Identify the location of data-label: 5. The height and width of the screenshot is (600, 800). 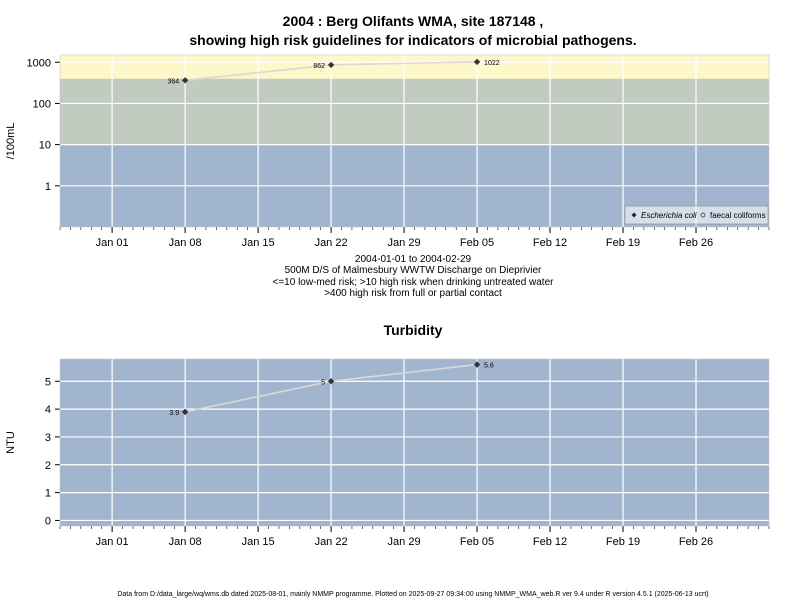
(323, 382).